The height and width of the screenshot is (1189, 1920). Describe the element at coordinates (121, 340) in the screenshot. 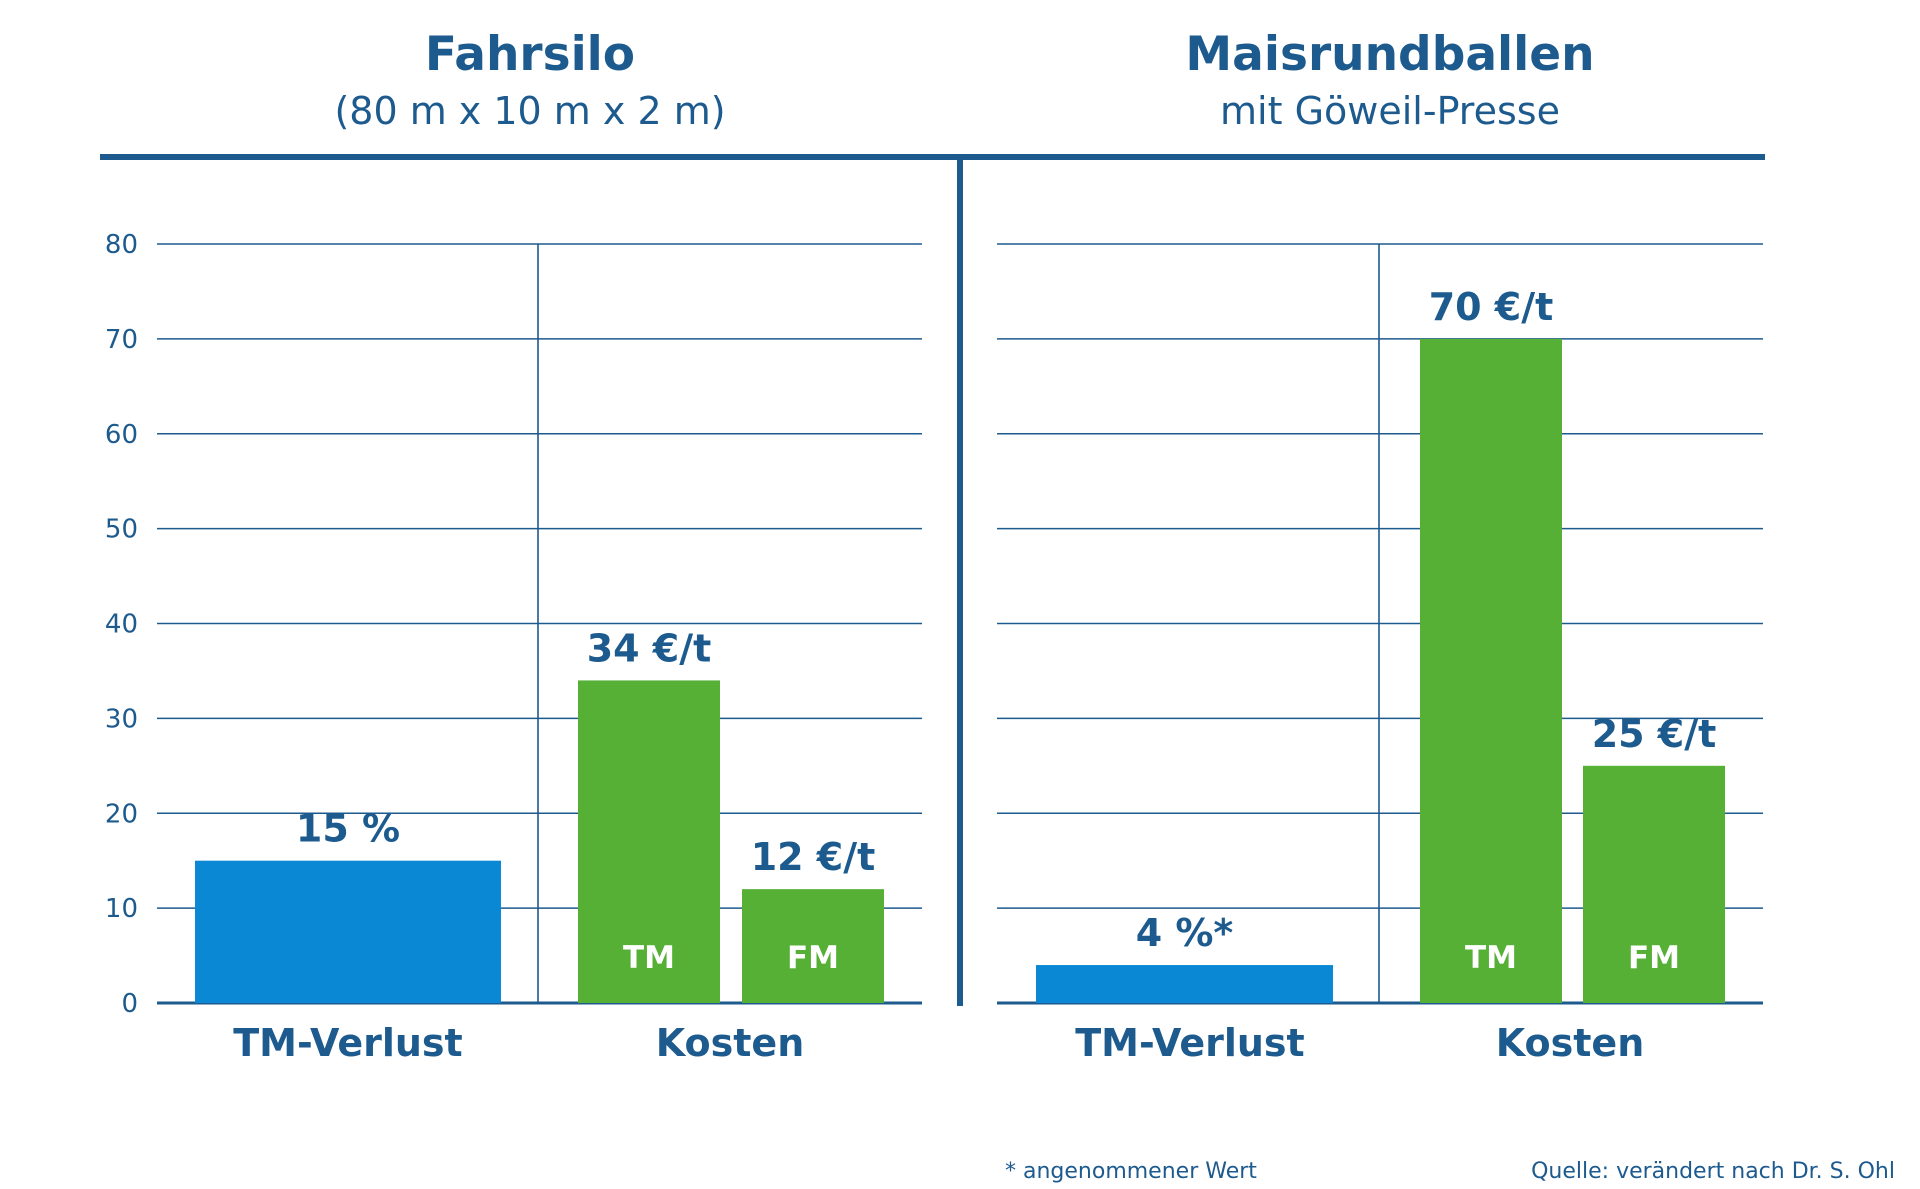

I see `y-tick-label: 70` at that location.